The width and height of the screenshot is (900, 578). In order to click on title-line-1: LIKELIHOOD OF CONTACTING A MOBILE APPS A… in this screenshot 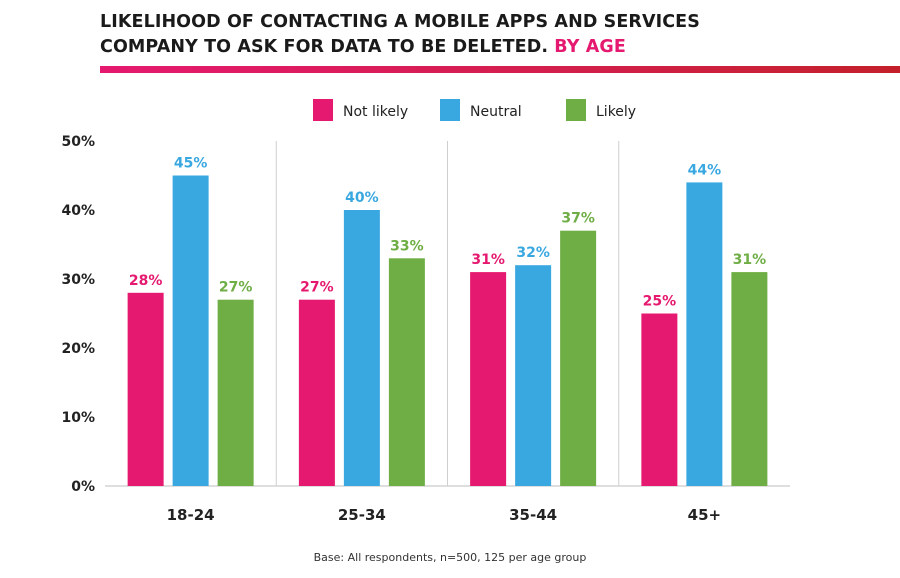, I will do `click(400, 22)`.